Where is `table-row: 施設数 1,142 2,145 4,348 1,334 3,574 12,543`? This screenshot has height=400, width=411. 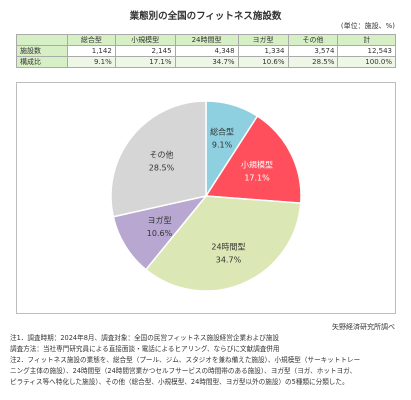 table-row: 施設数 1,142 2,145 4,348 1,334 3,574 12,543 is located at coordinates (206, 51).